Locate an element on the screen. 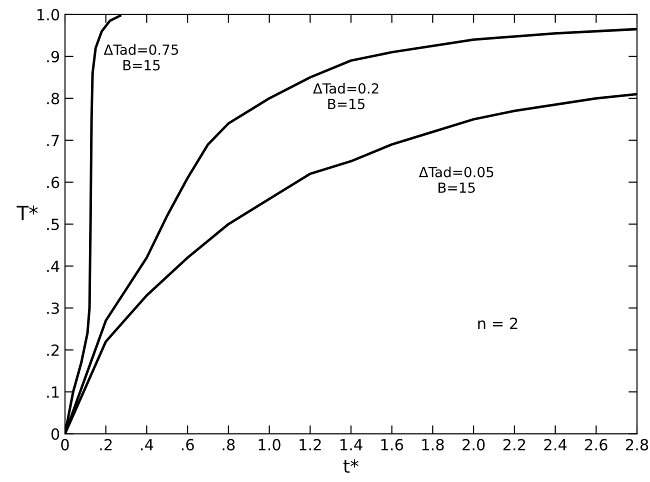 The image size is (650, 482). text: ΔTad=0.05 B=15 is located at coordinates (456, 179).